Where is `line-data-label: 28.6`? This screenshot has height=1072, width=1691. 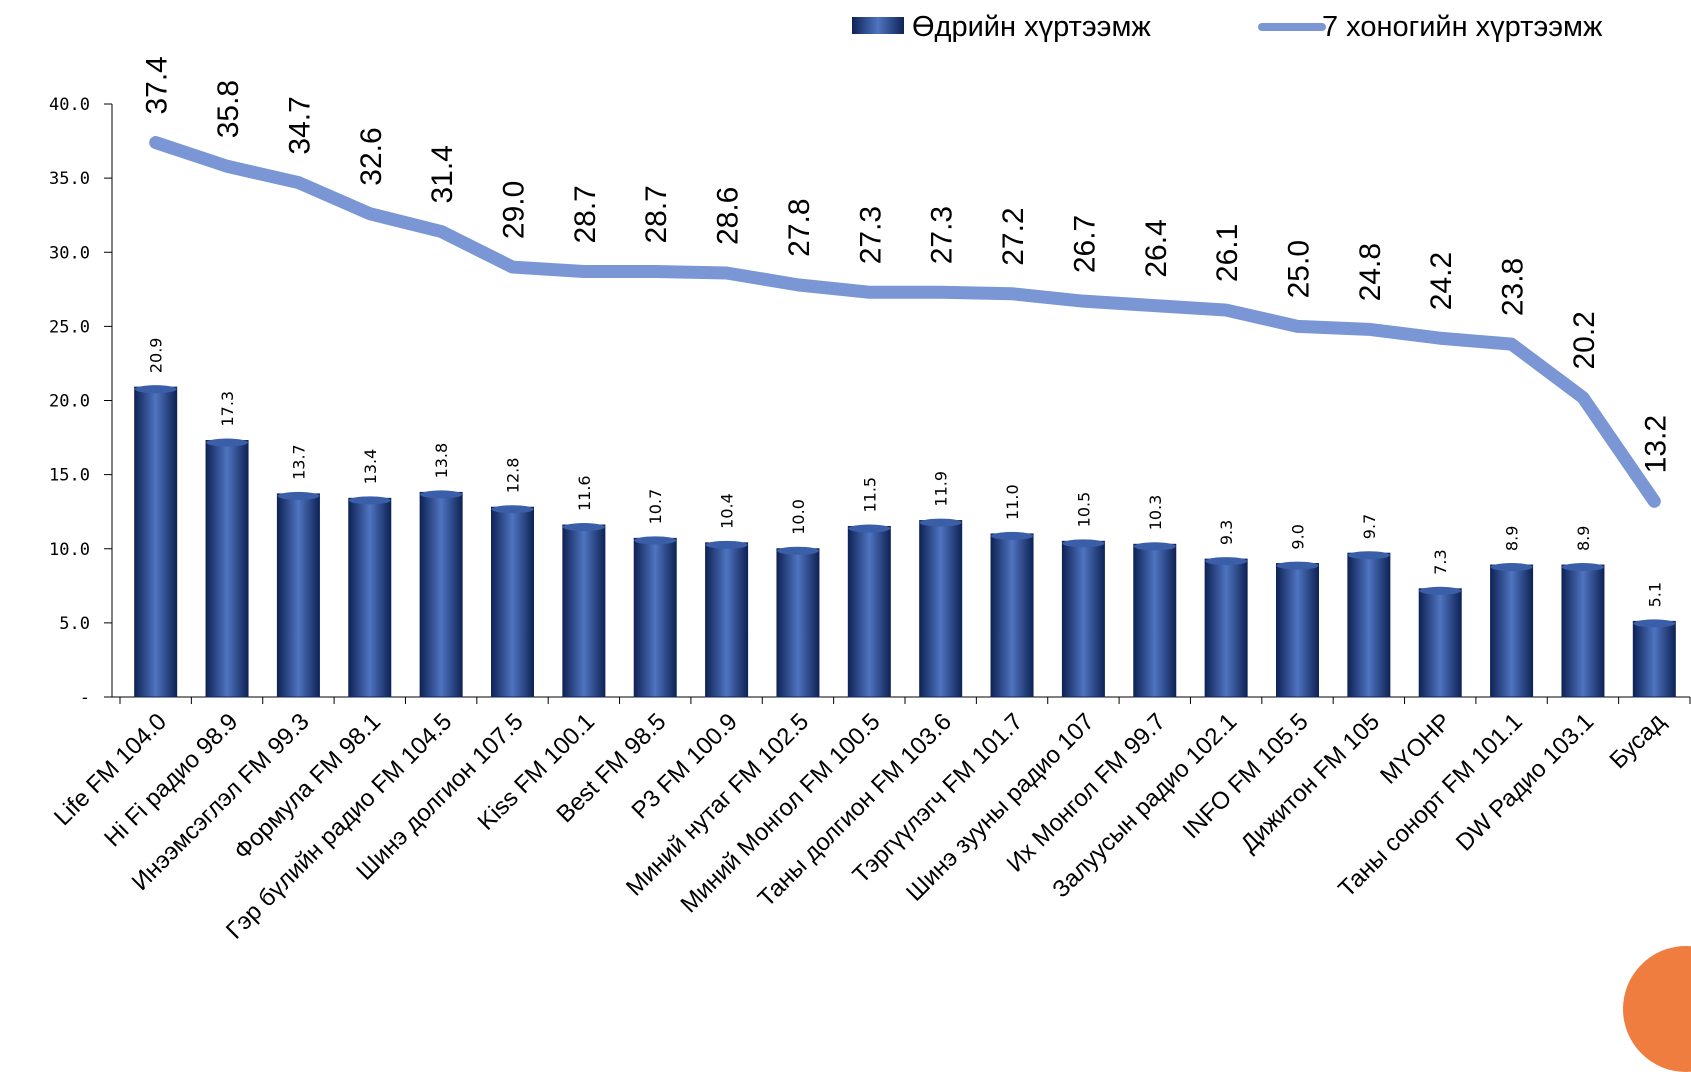
line-data-label: 28.6 is located at coordinates (728, 216).